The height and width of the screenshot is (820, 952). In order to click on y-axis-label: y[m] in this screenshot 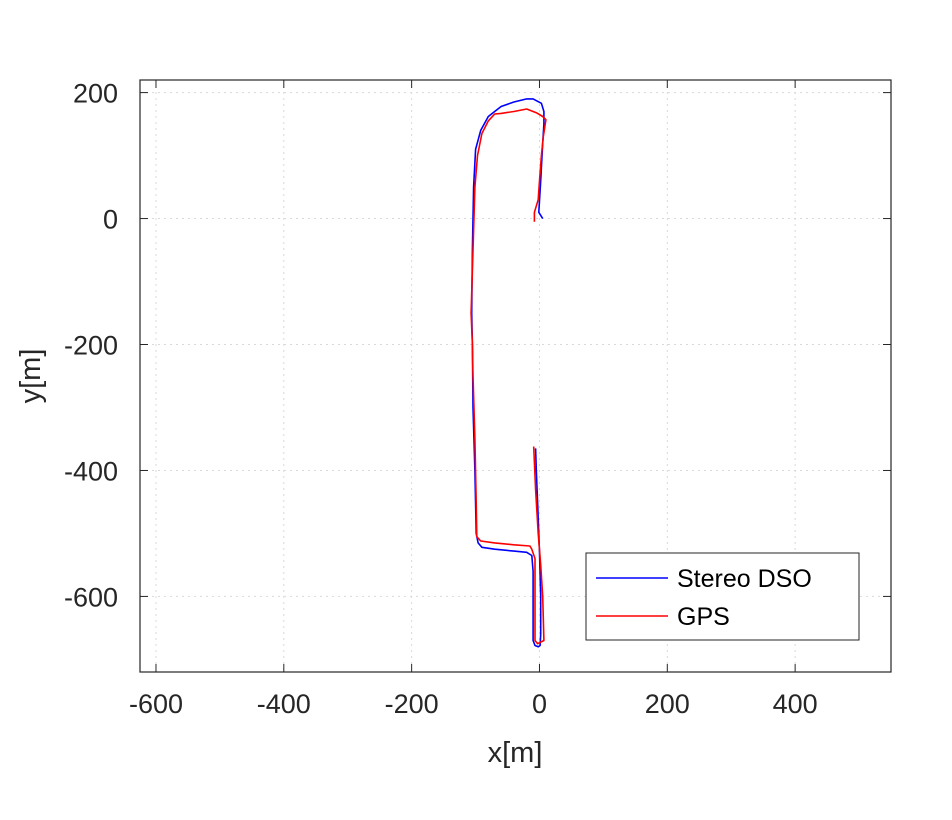, I will do `click(31, 376)`.